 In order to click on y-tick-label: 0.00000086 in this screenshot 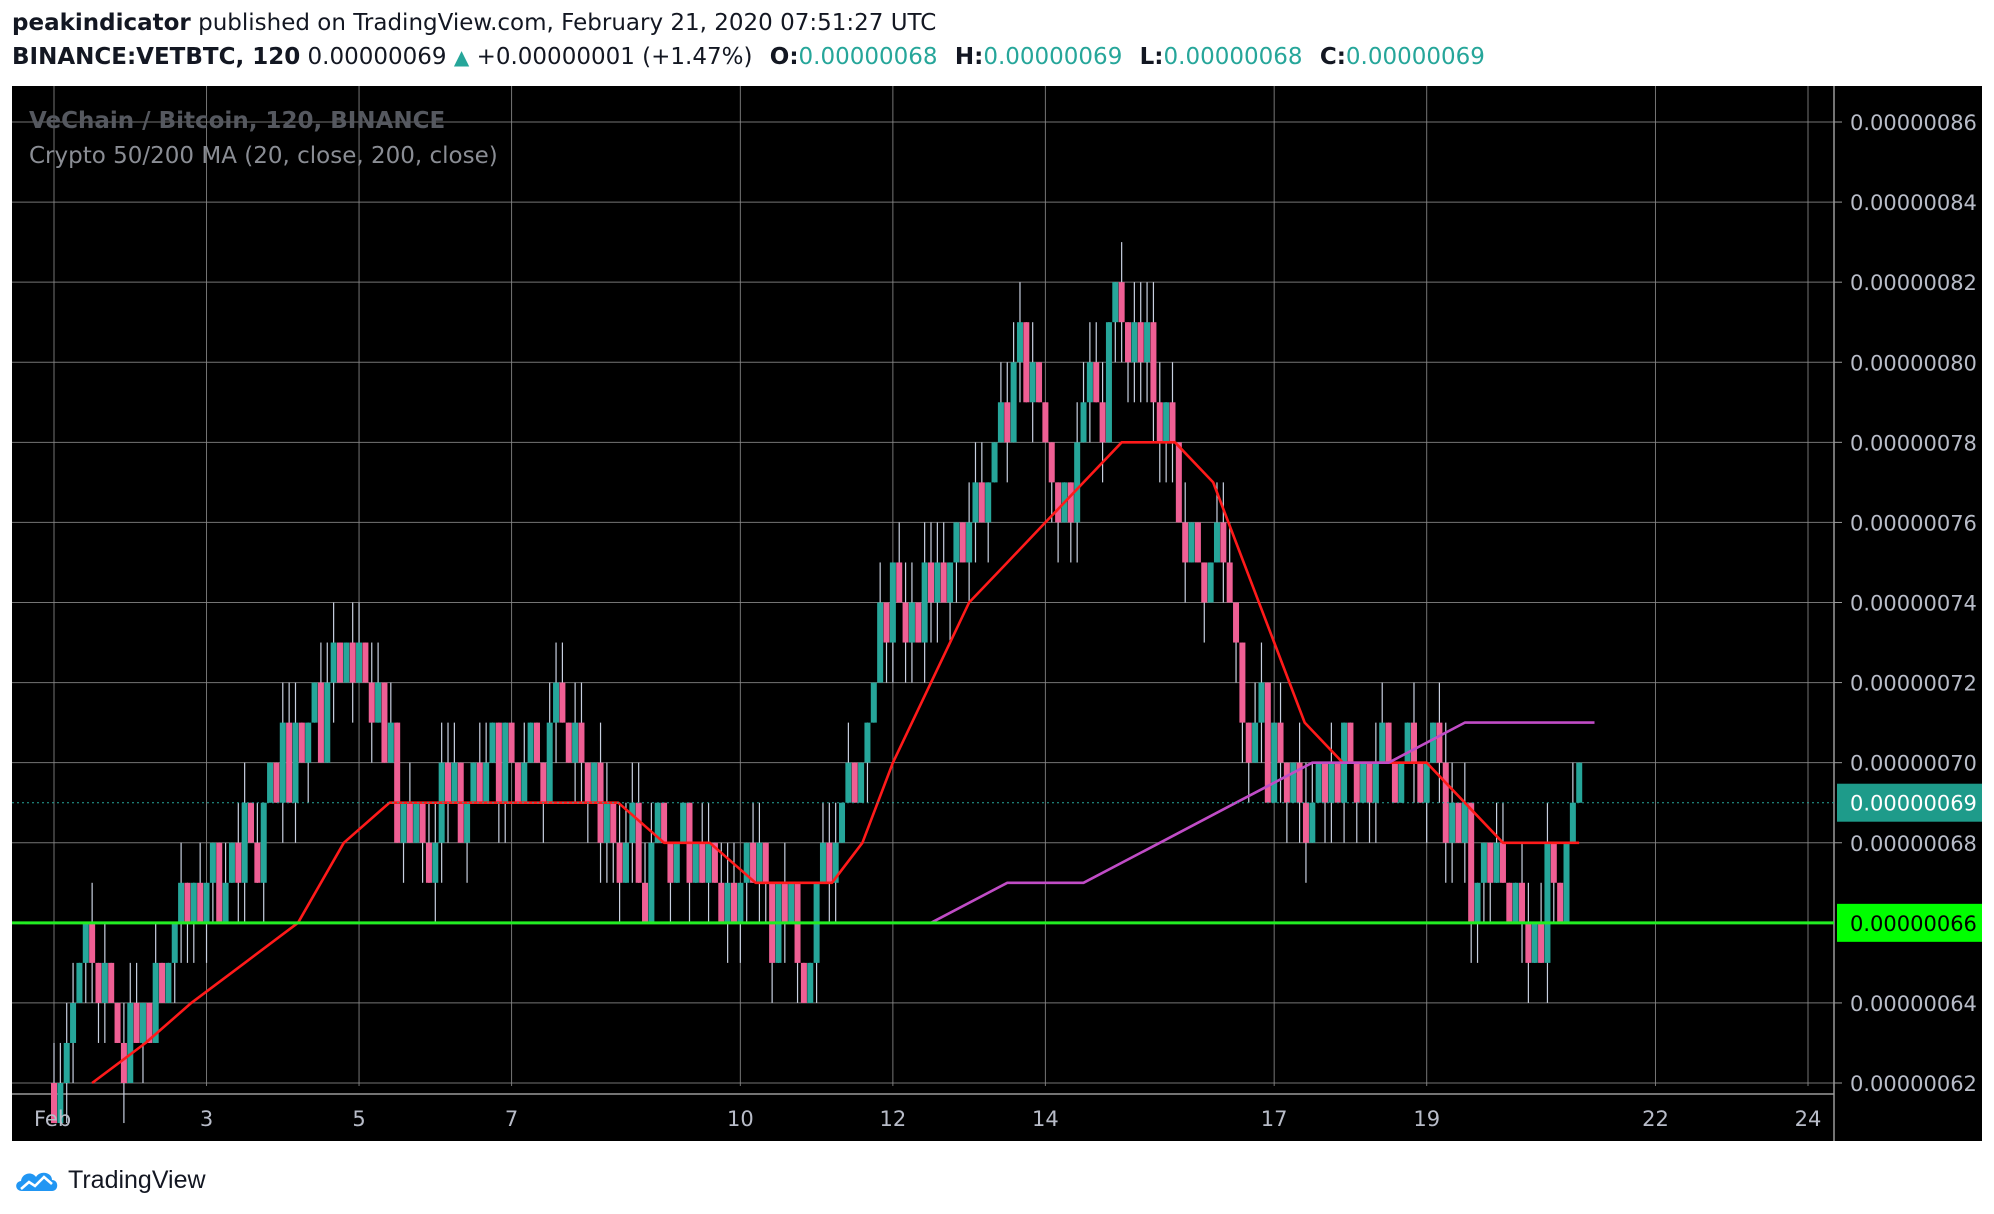, I will do `click(1913, 123)`.